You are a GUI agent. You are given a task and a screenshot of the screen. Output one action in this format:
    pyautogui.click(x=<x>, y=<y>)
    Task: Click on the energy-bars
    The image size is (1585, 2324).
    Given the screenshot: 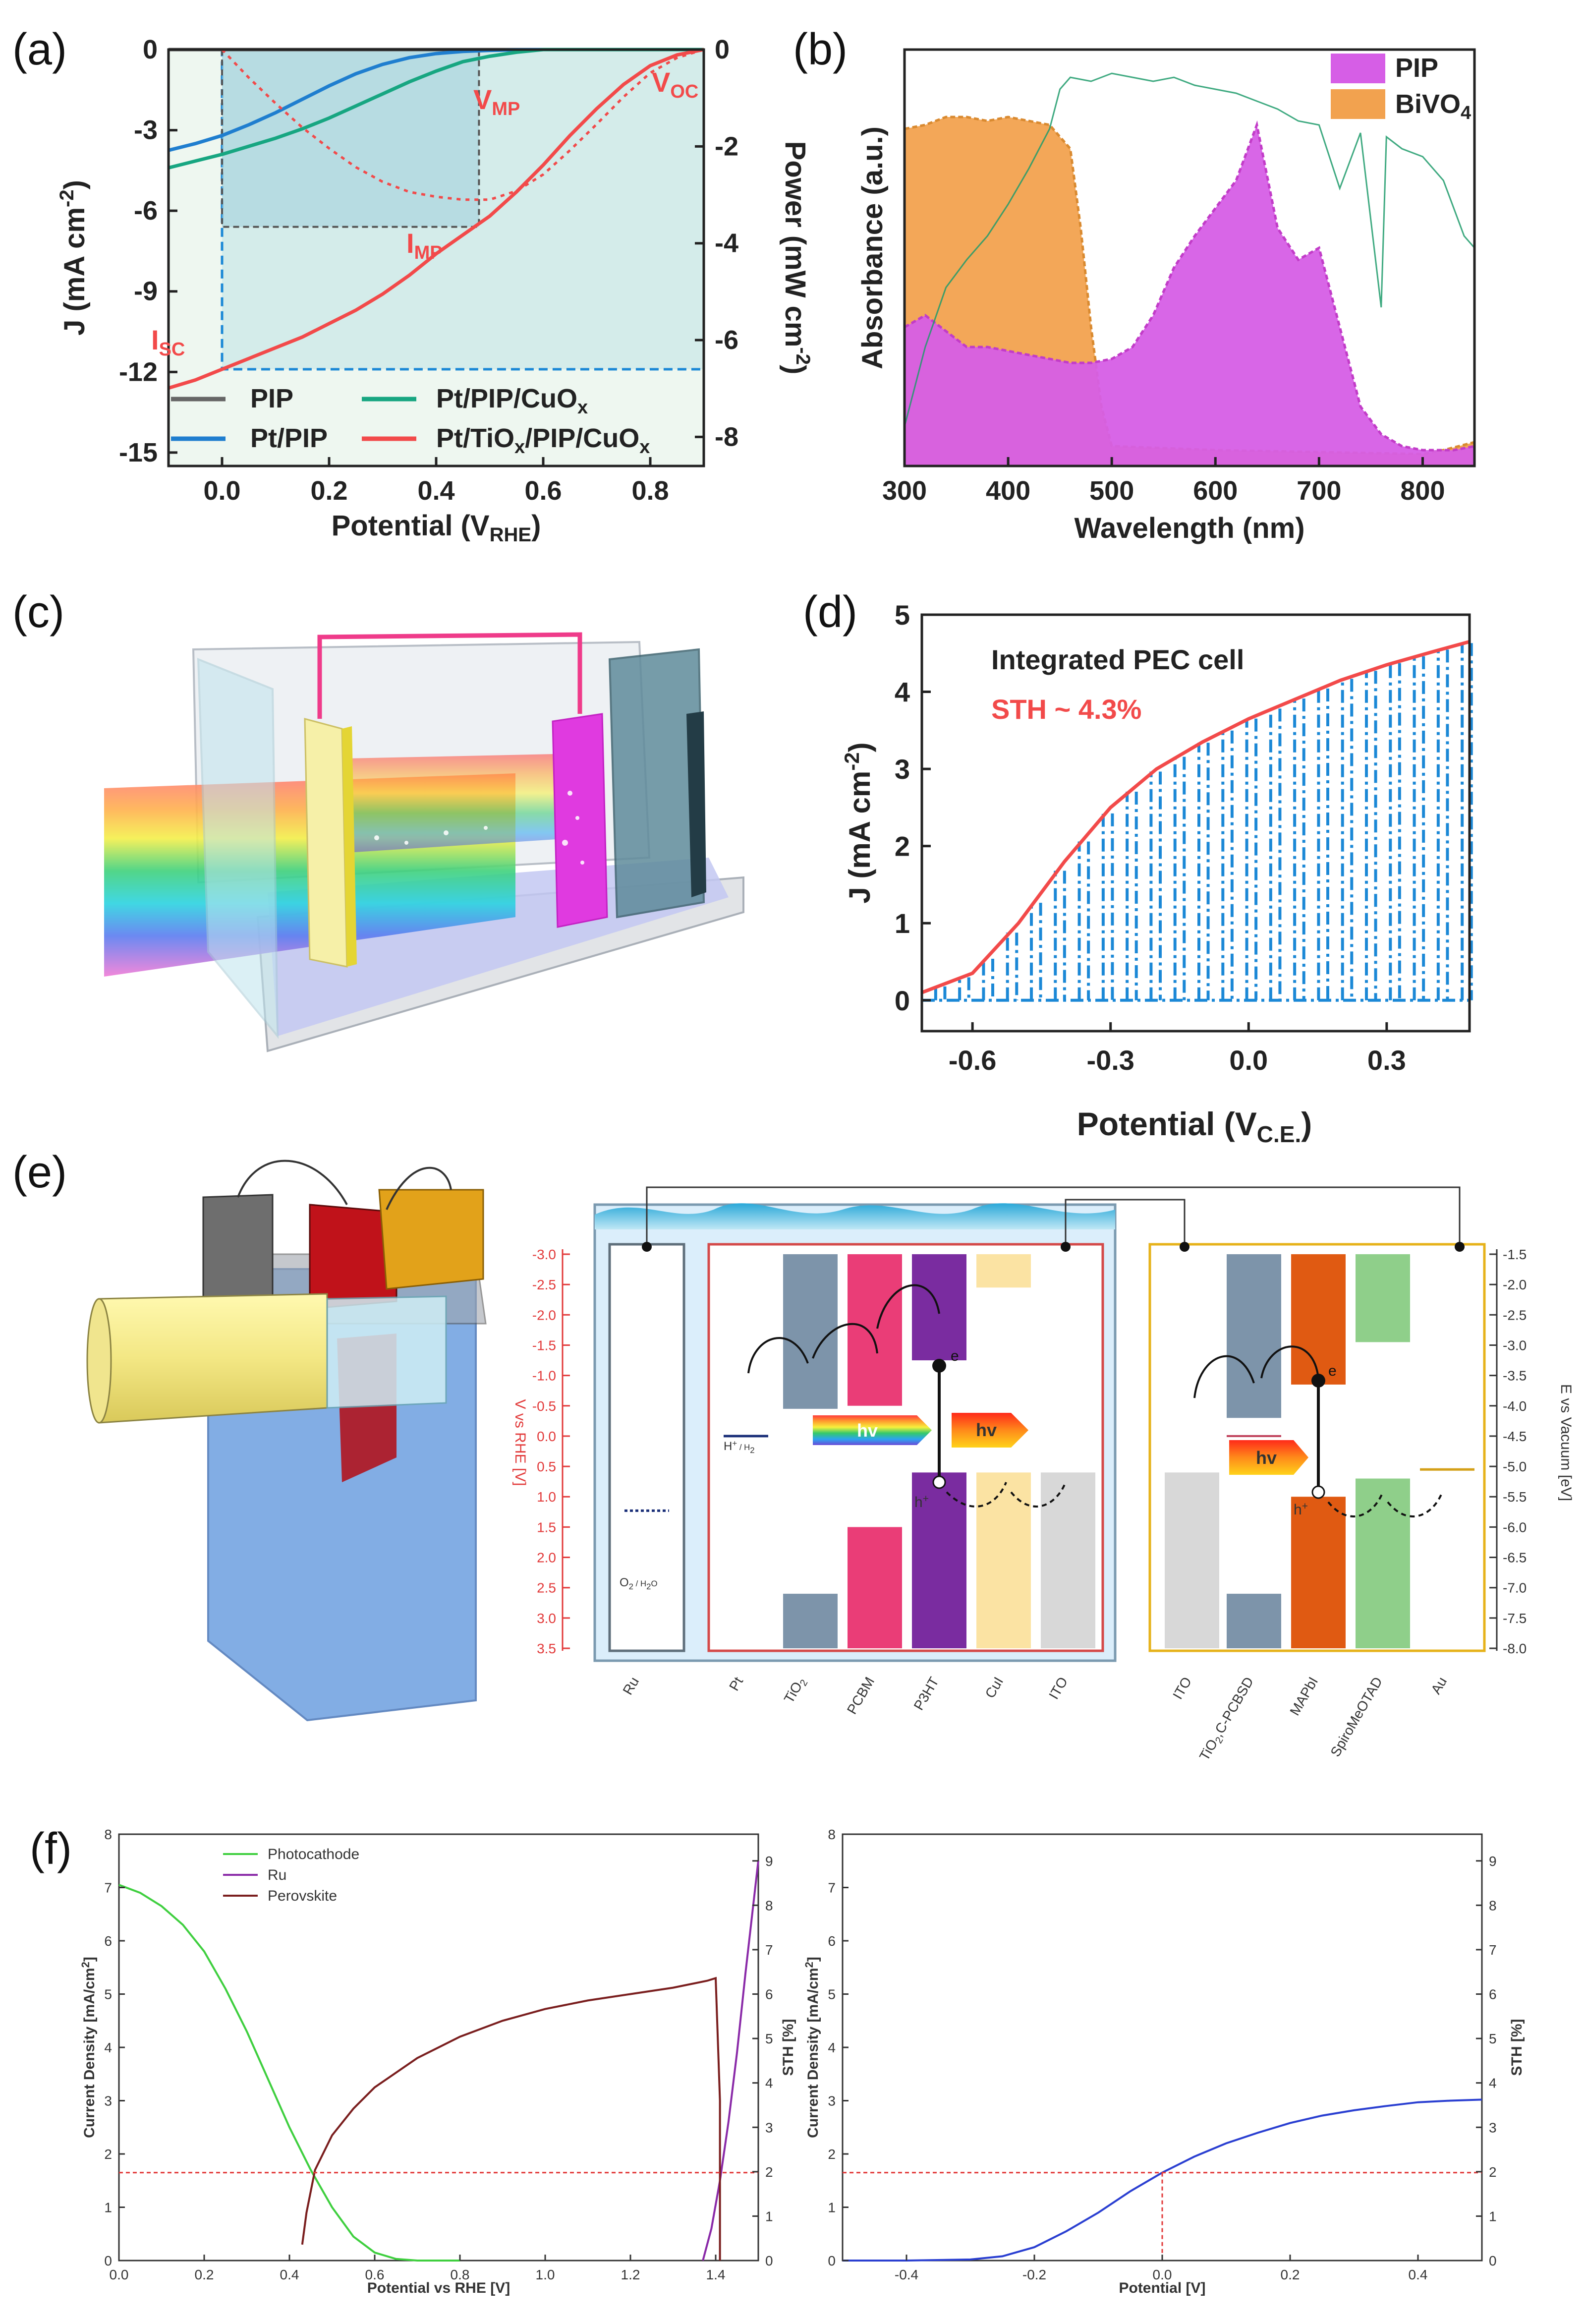 What is the action you would take?
    pyautogui.click(x=1049, y=1451)
    